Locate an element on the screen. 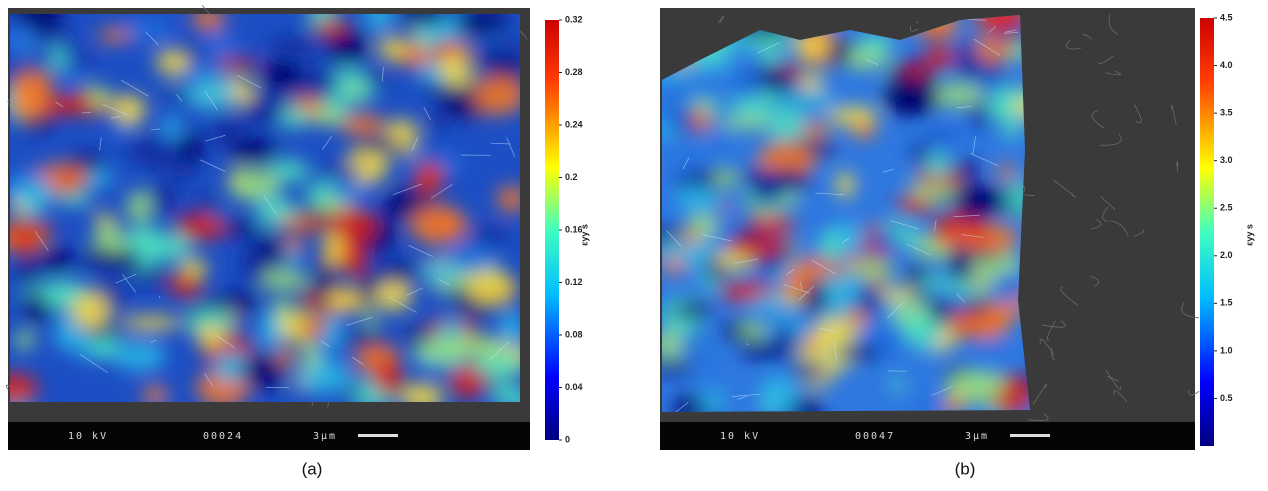  info-text: 00047 is located at coordinates (875, 436).